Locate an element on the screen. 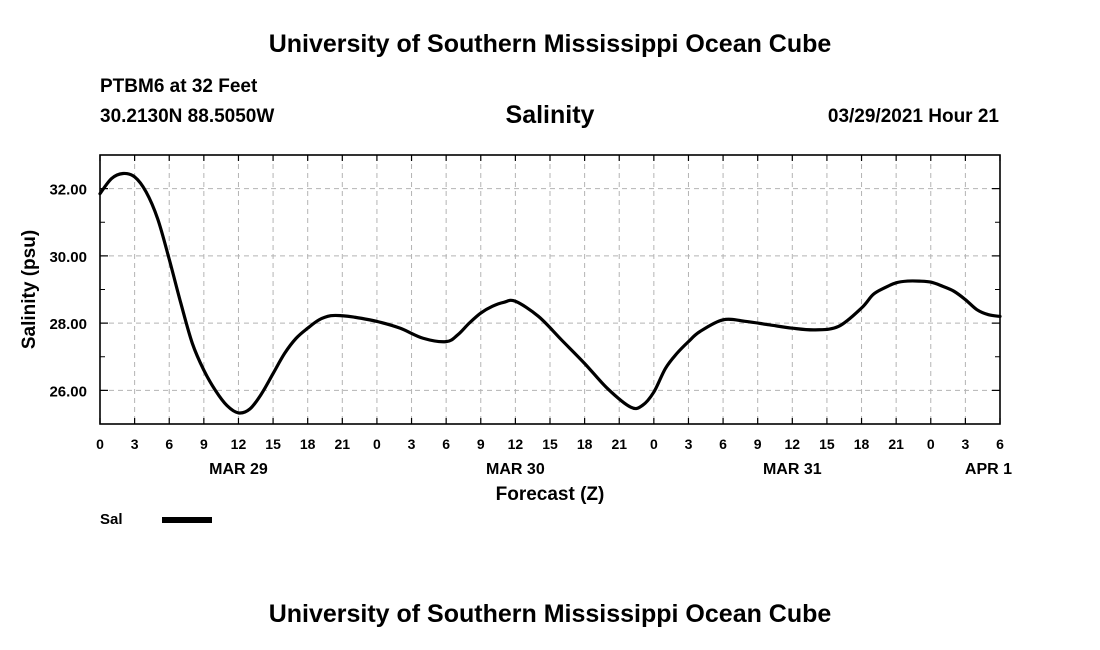 This screenshot has height=650, width=1100. date-label: MAR 29 is located at coordinates (238, 469).